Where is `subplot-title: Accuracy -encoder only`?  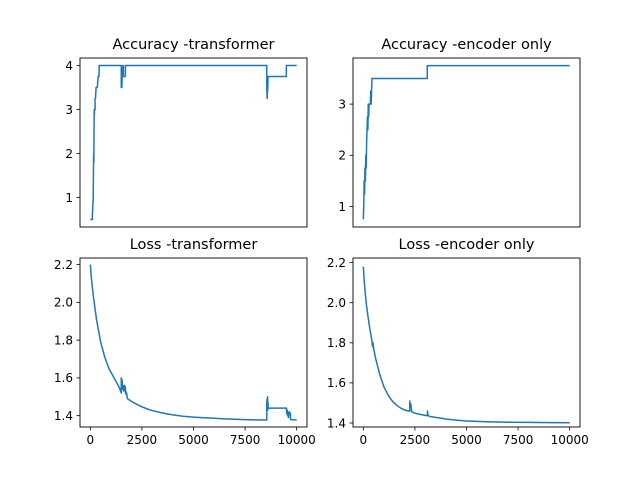
subplot-title: Accuracy -encoder only is located at coordinates (466, 45).